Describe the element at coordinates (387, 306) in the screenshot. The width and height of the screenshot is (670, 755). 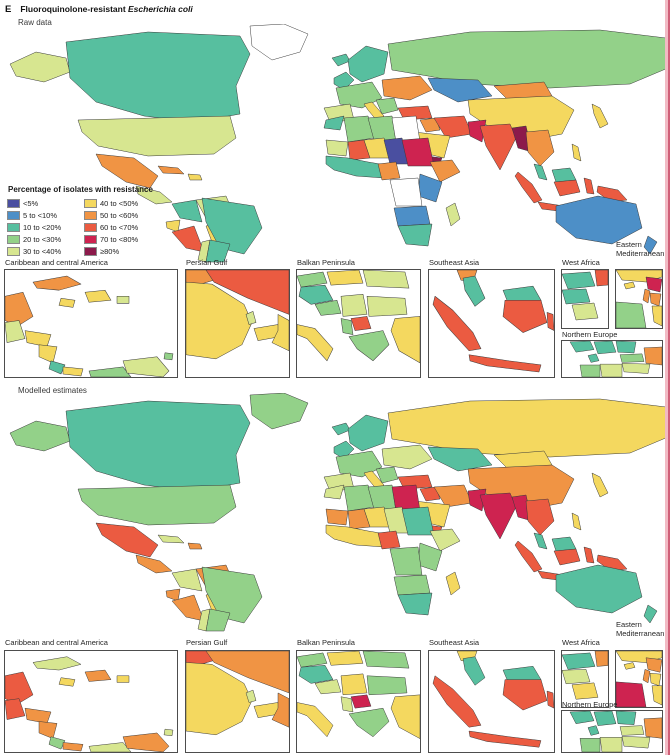
I see `region-bulgaria` at that location.